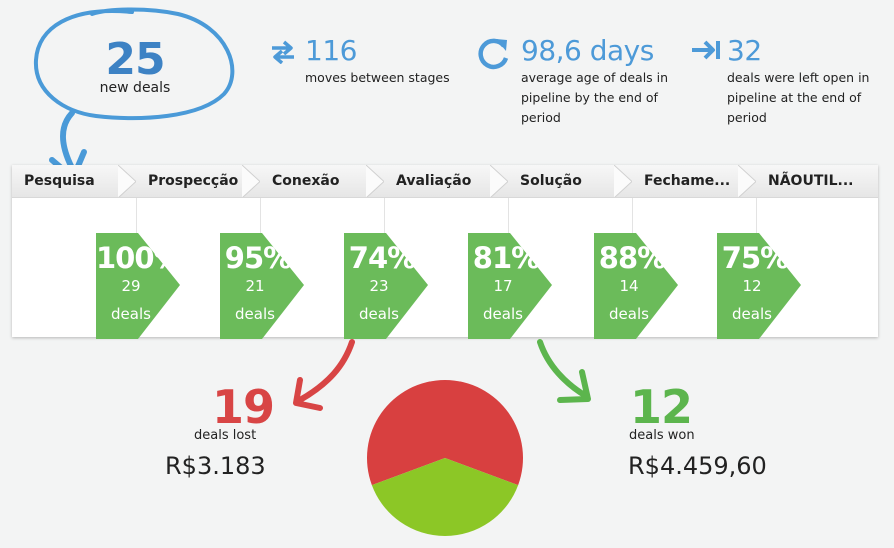 The width and height of the screenshot is (894, 548). I want to click on stage-header-prospeccao: Prospecção, so click(198, 181).